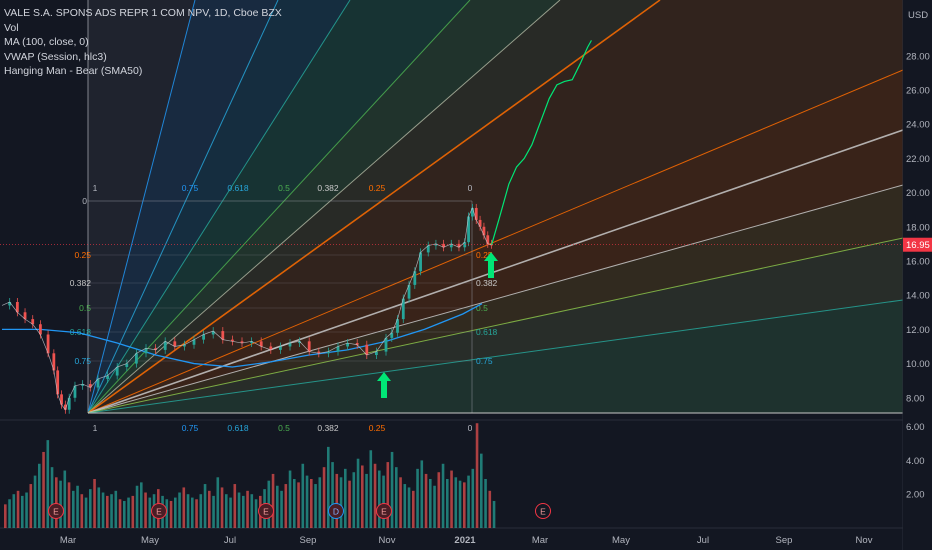 Image resolution: width=932 pixels, height=550 pixels. What do you see at coordinates (484, 255) in the screenshot?
I see `fan-level-label-right: 0.25` at bounding box center [484, 255].